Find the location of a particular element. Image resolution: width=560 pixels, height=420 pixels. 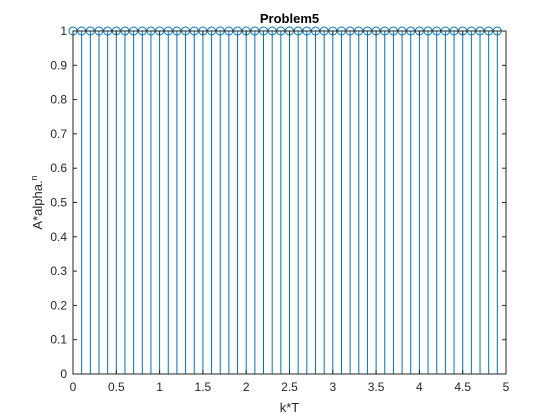

x-tick-label: 0 is located at coordinates (73, 387).